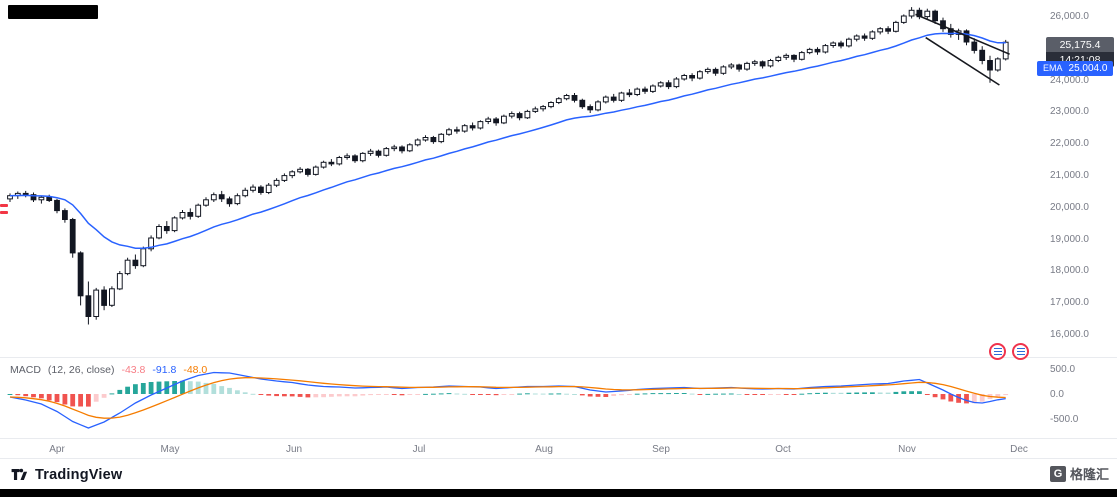 This screenshot has height=497, width=1117. What do you see at coordinates (19, 474) in the screenshot?
I see `tradingview-logo-icon` at bounding box center [19, 474].